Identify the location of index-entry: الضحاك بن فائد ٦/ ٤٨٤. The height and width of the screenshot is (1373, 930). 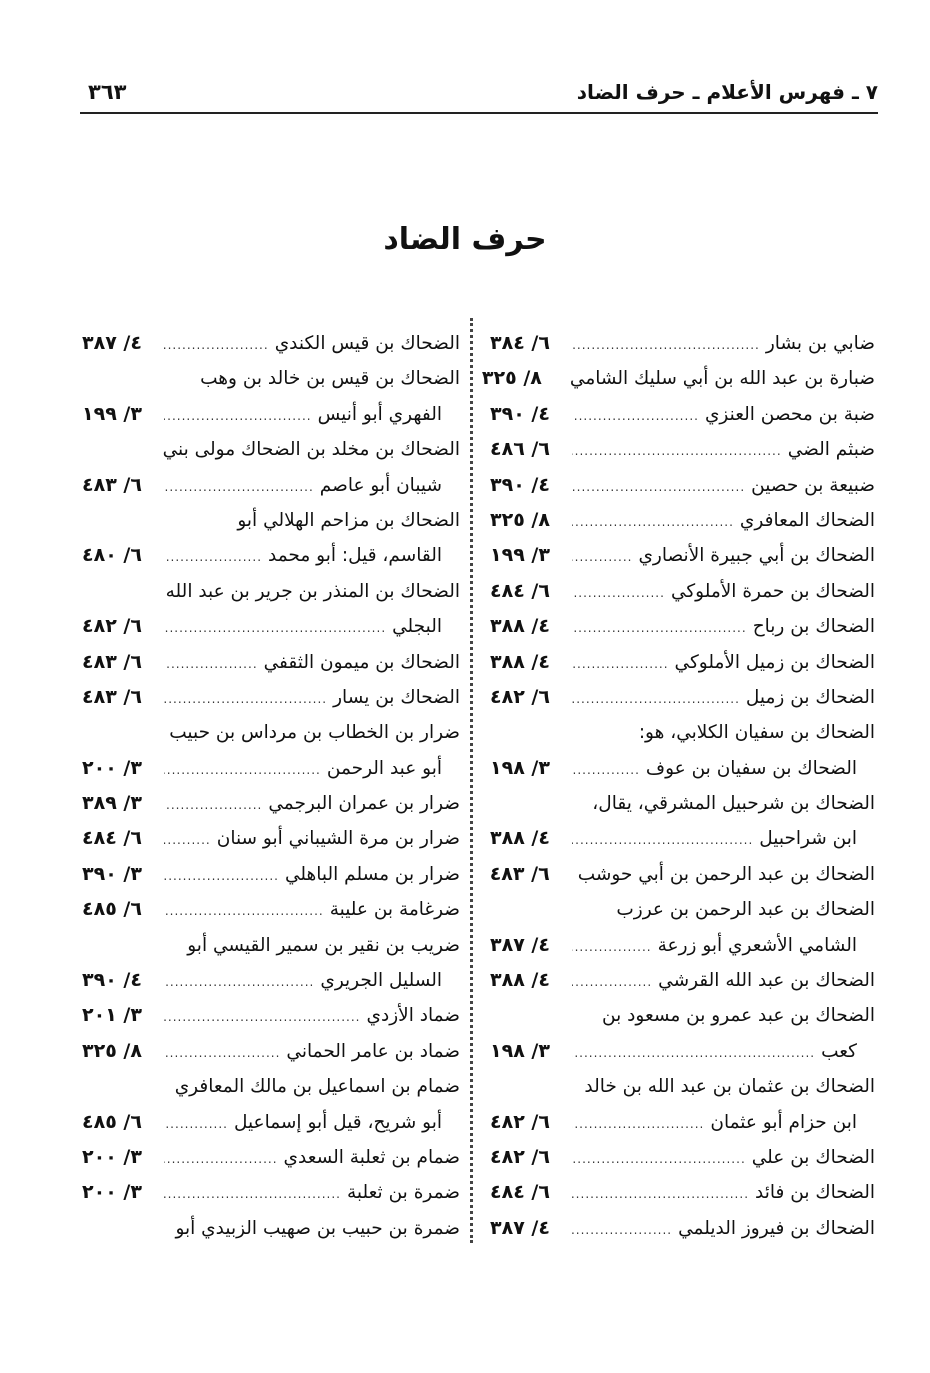
(682, 1192).